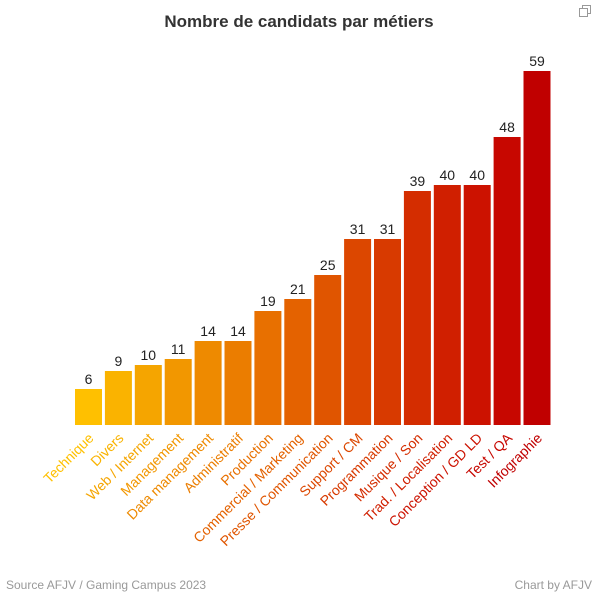 This screenshot has width=598, height=598. I want to click on data-label-6: 14, so click(238, 331).